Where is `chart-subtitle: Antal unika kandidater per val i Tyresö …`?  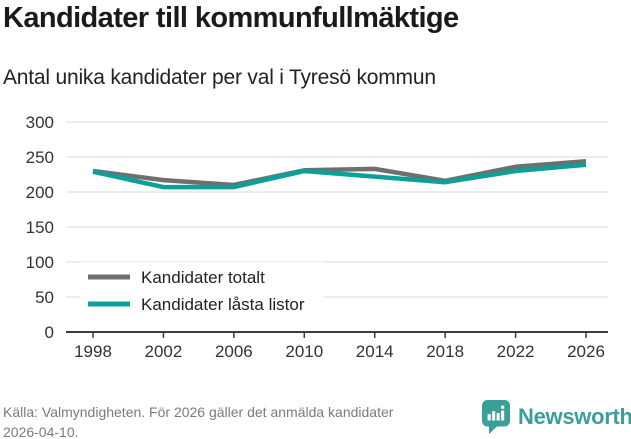
chart-subtitle: Antal unika kandidater per val i Tyresö … is located at coordinates (219, 77).